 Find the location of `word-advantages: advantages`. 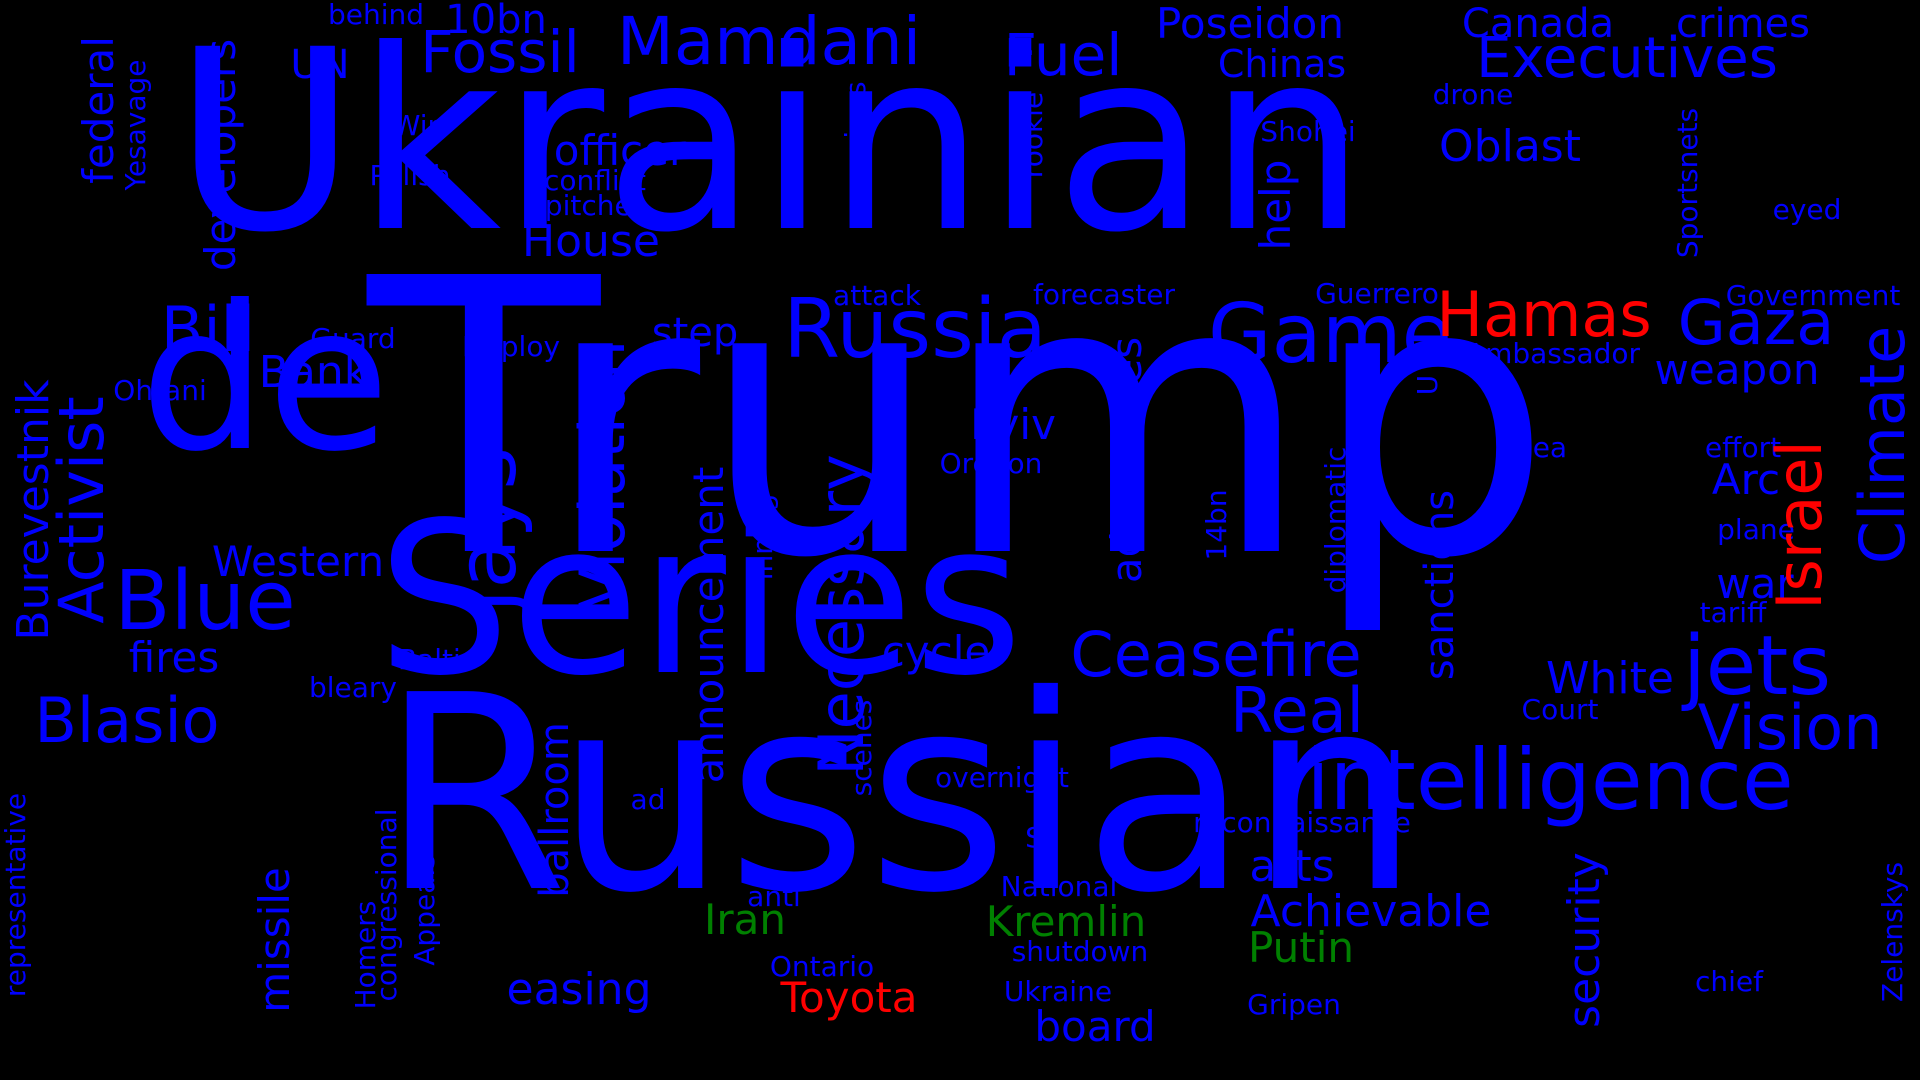

word-advantages: advantages is located at coordinates (1126, 460).